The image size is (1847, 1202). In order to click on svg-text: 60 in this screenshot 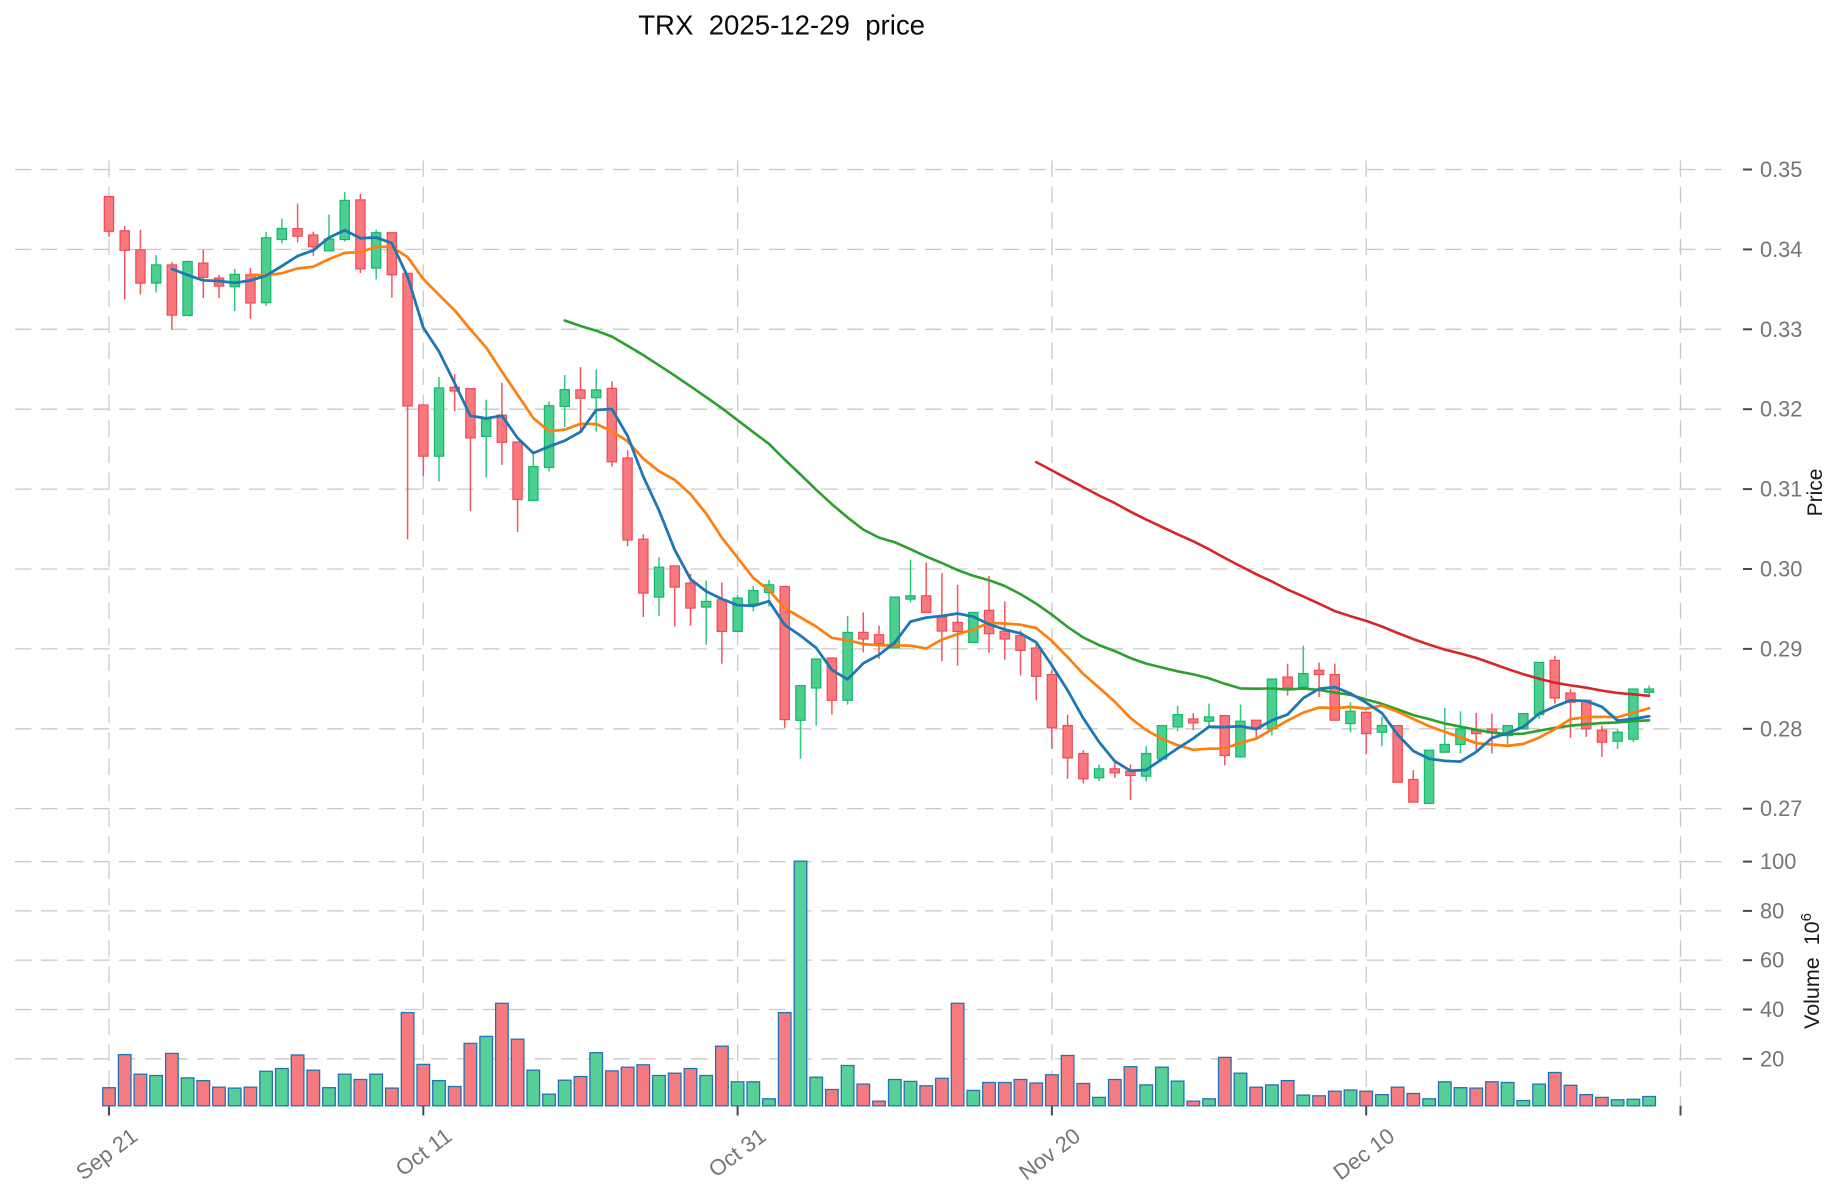, I will do `click(1772, 960)`.